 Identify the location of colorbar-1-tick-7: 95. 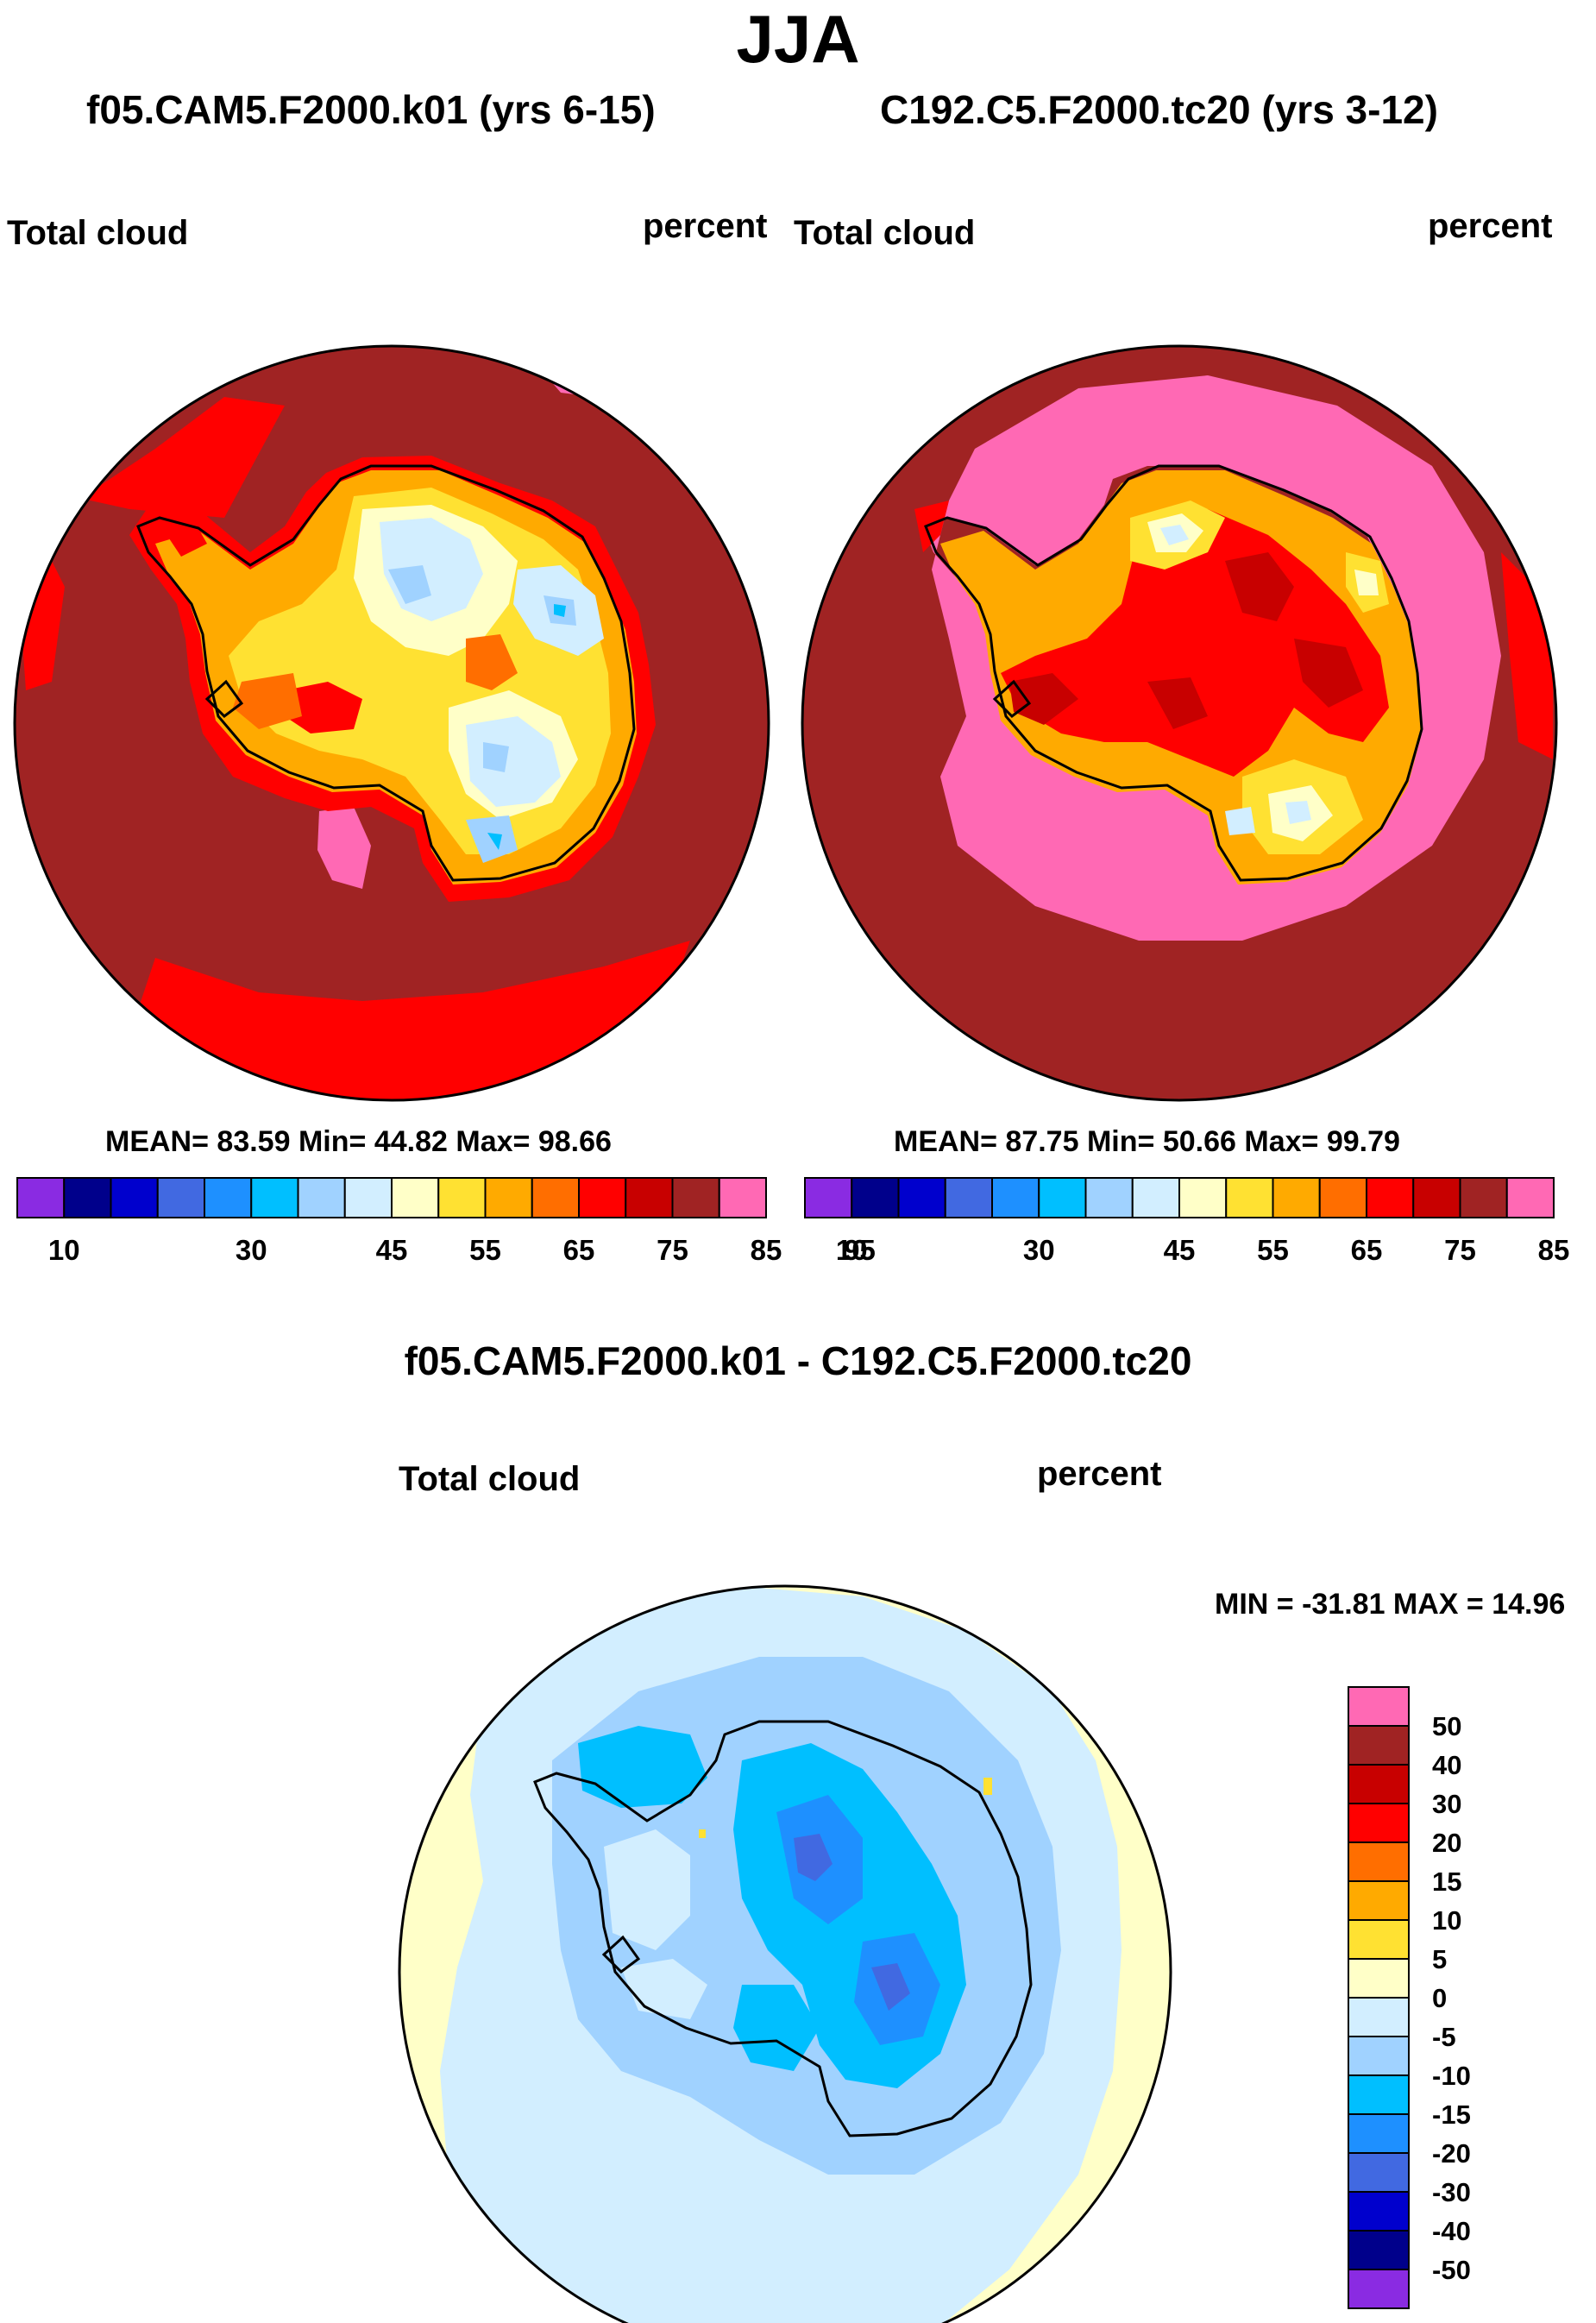
(860, 1250).